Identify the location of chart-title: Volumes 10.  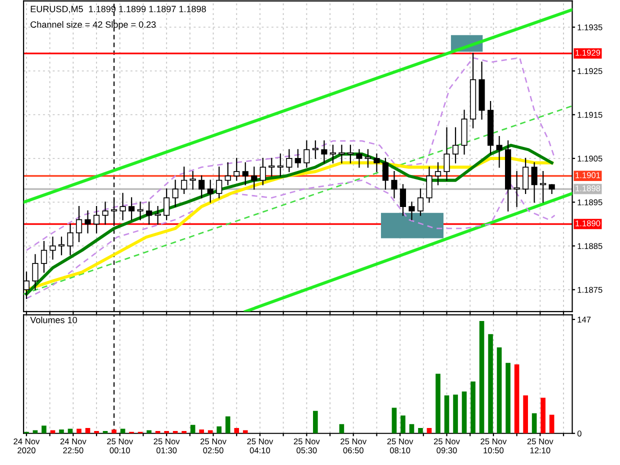
(53, 320).